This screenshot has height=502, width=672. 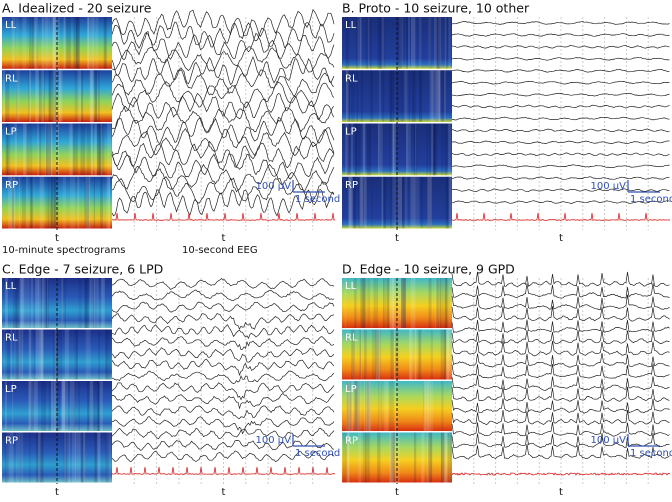 I want to click on x-label: t, so click(x=57, y=492).